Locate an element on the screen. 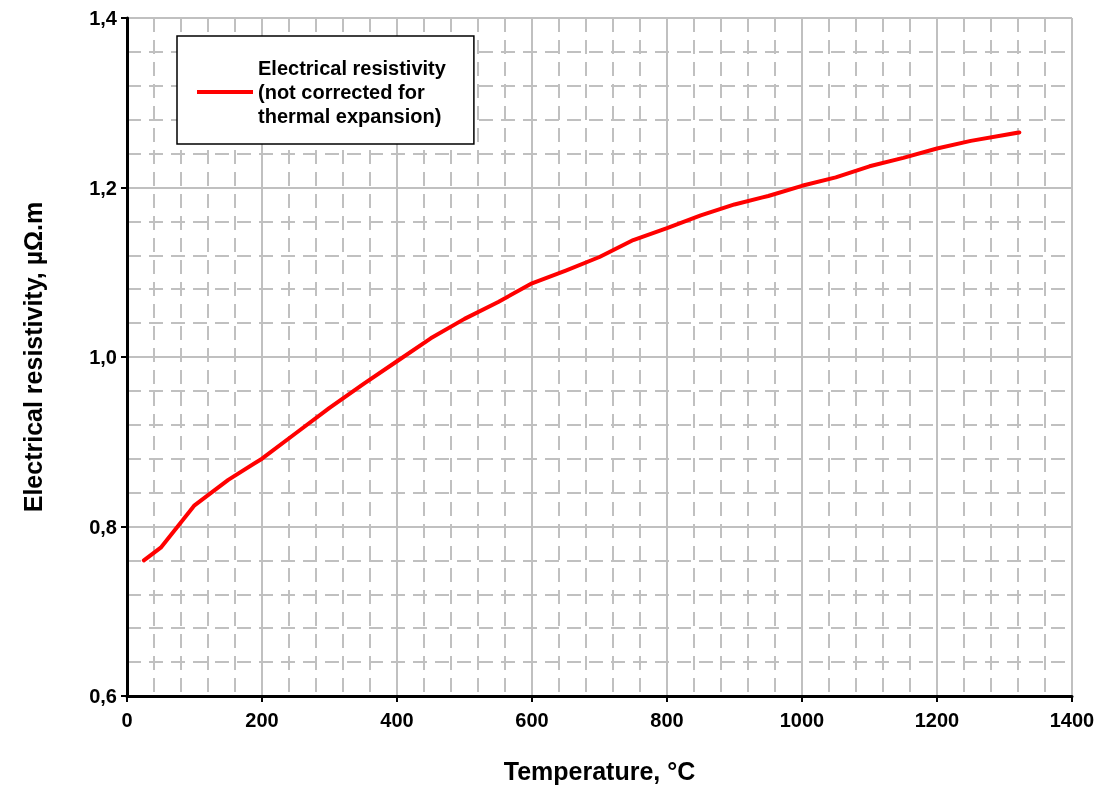 This screenshot has width=1105, height=811. y-axis-title: Electrical resistivity, µΩ.m is located at coordinates (32, 357).